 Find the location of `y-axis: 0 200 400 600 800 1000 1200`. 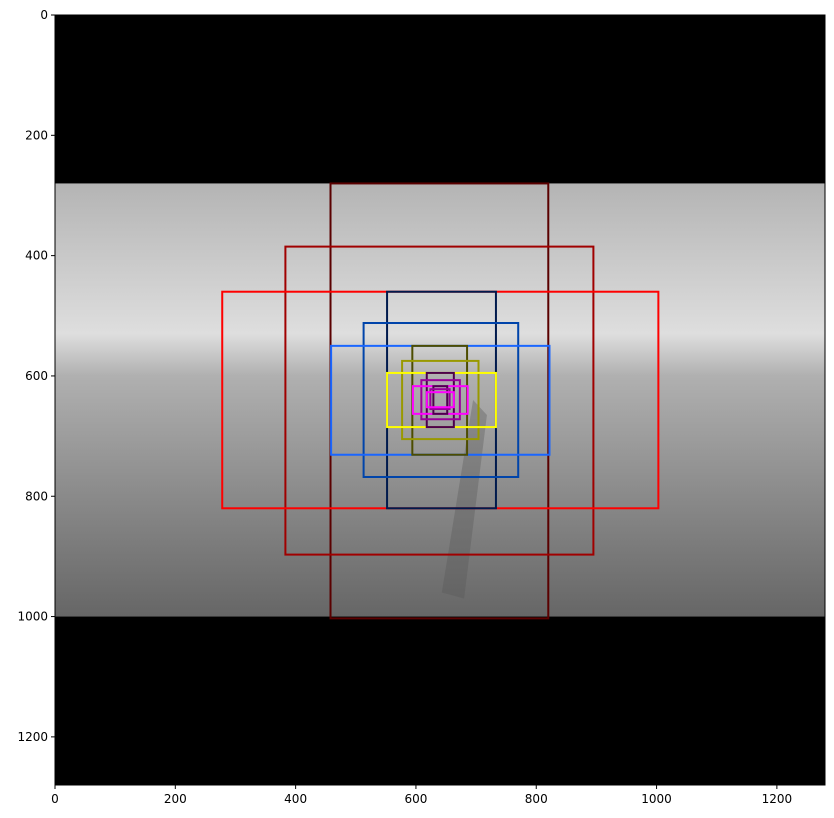

y-axis: 0 200 400 600 800 1000 1200 is located at coordinates (36, 376).